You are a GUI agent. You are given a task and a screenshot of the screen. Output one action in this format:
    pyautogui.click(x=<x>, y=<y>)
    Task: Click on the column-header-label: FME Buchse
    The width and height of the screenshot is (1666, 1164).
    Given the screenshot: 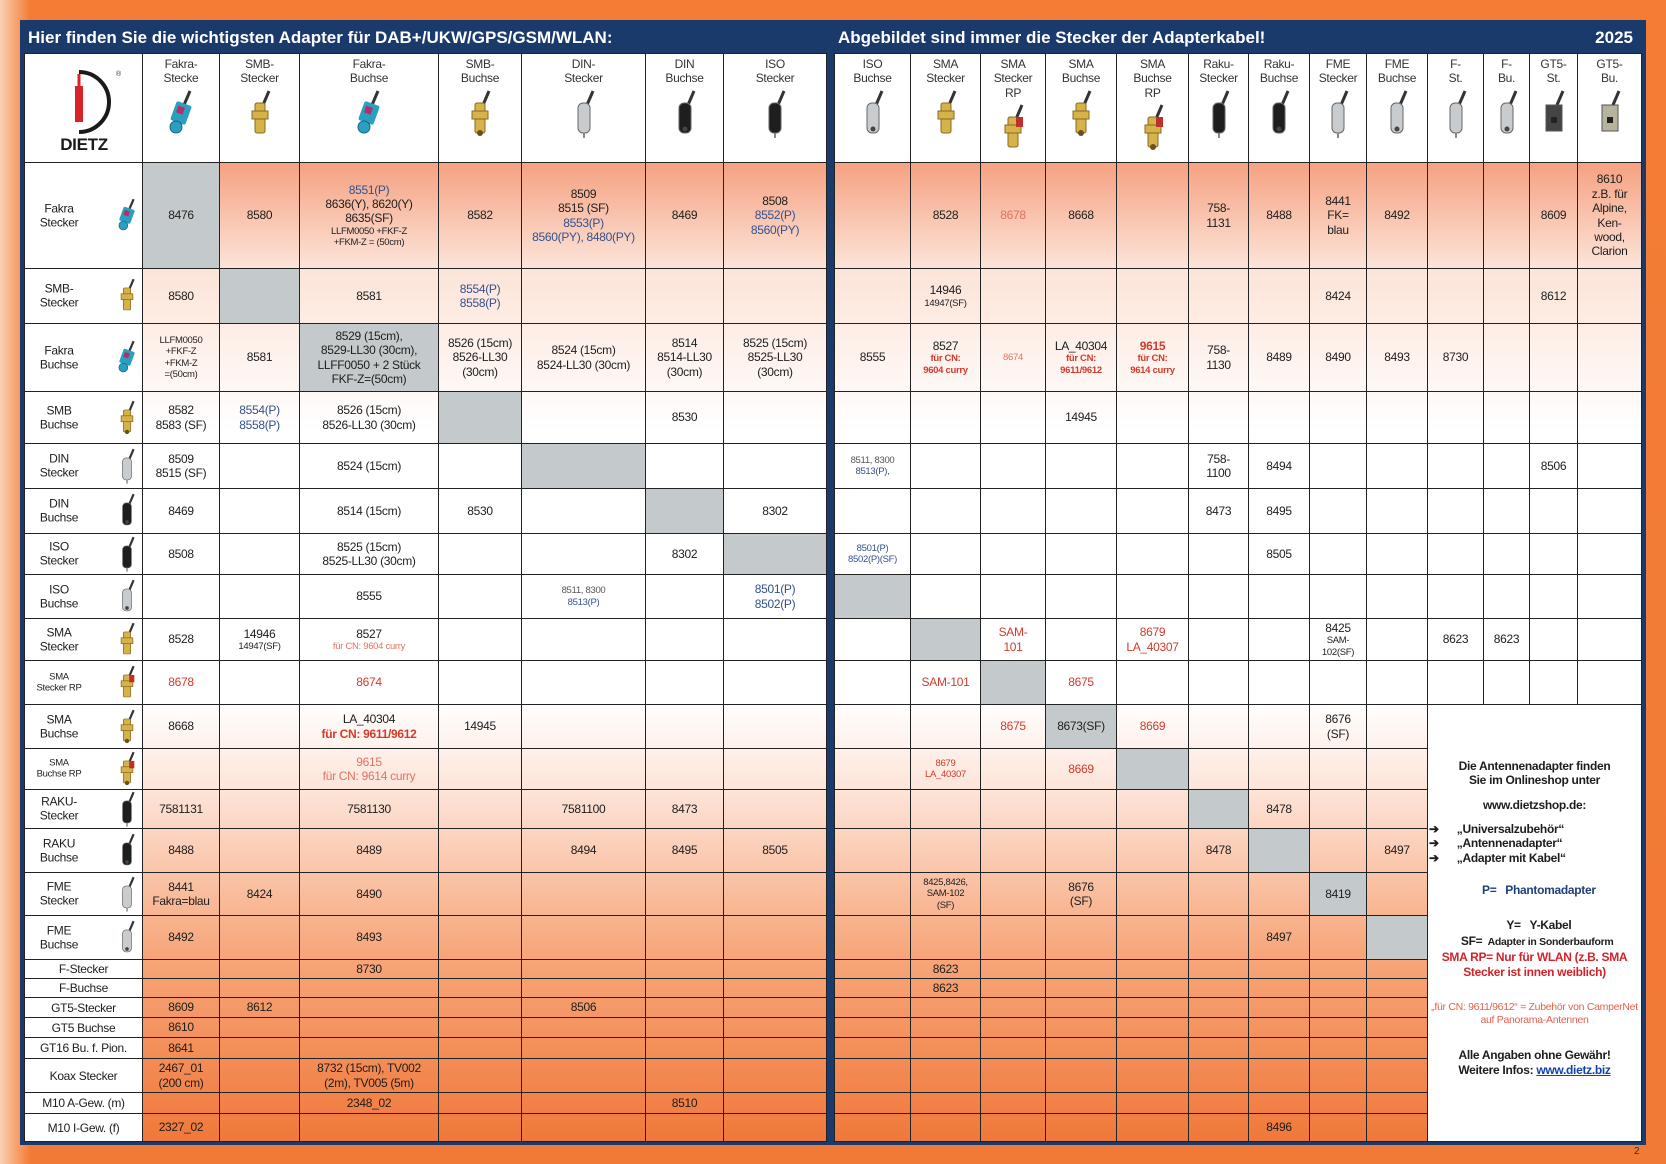 What is the action you would take?
    pyautogui.click(x=1397, y=71)
    